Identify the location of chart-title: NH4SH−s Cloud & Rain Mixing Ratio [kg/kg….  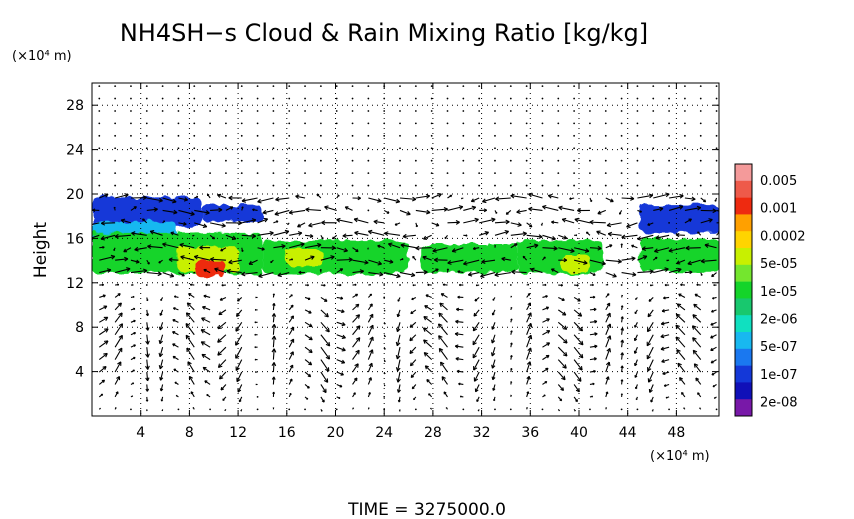
(384, 33).